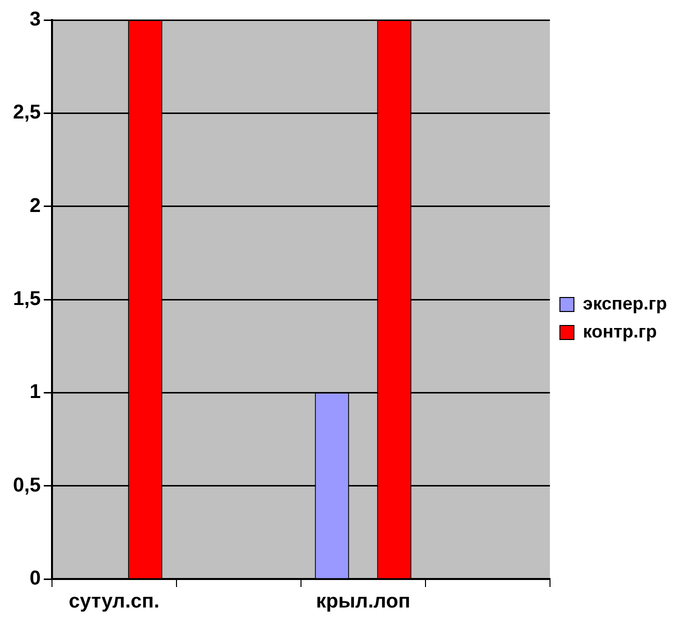 The image size is (682, 627). What do you see at coordinates (26, 113) in the screenshot?
I see `y-tick-label: 2,5` at bounding box center [26, 113].